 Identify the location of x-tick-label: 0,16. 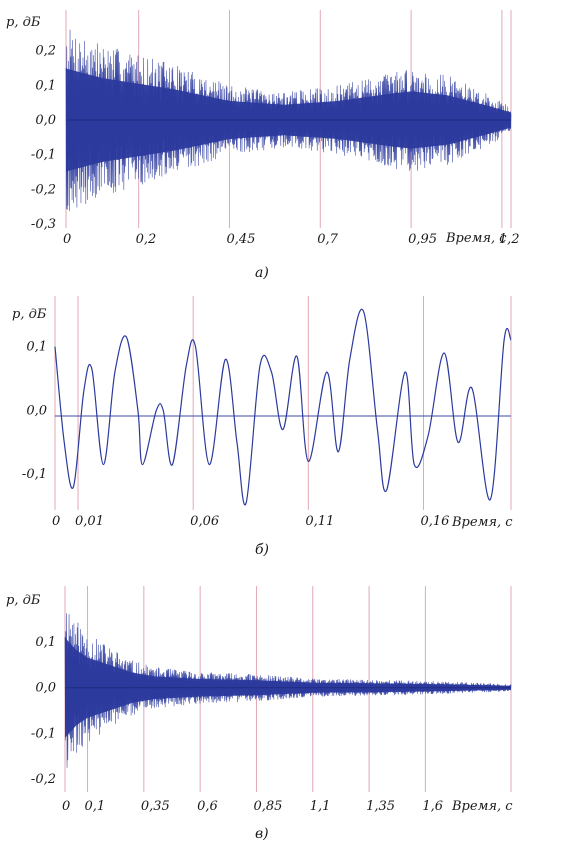
(434, 521).